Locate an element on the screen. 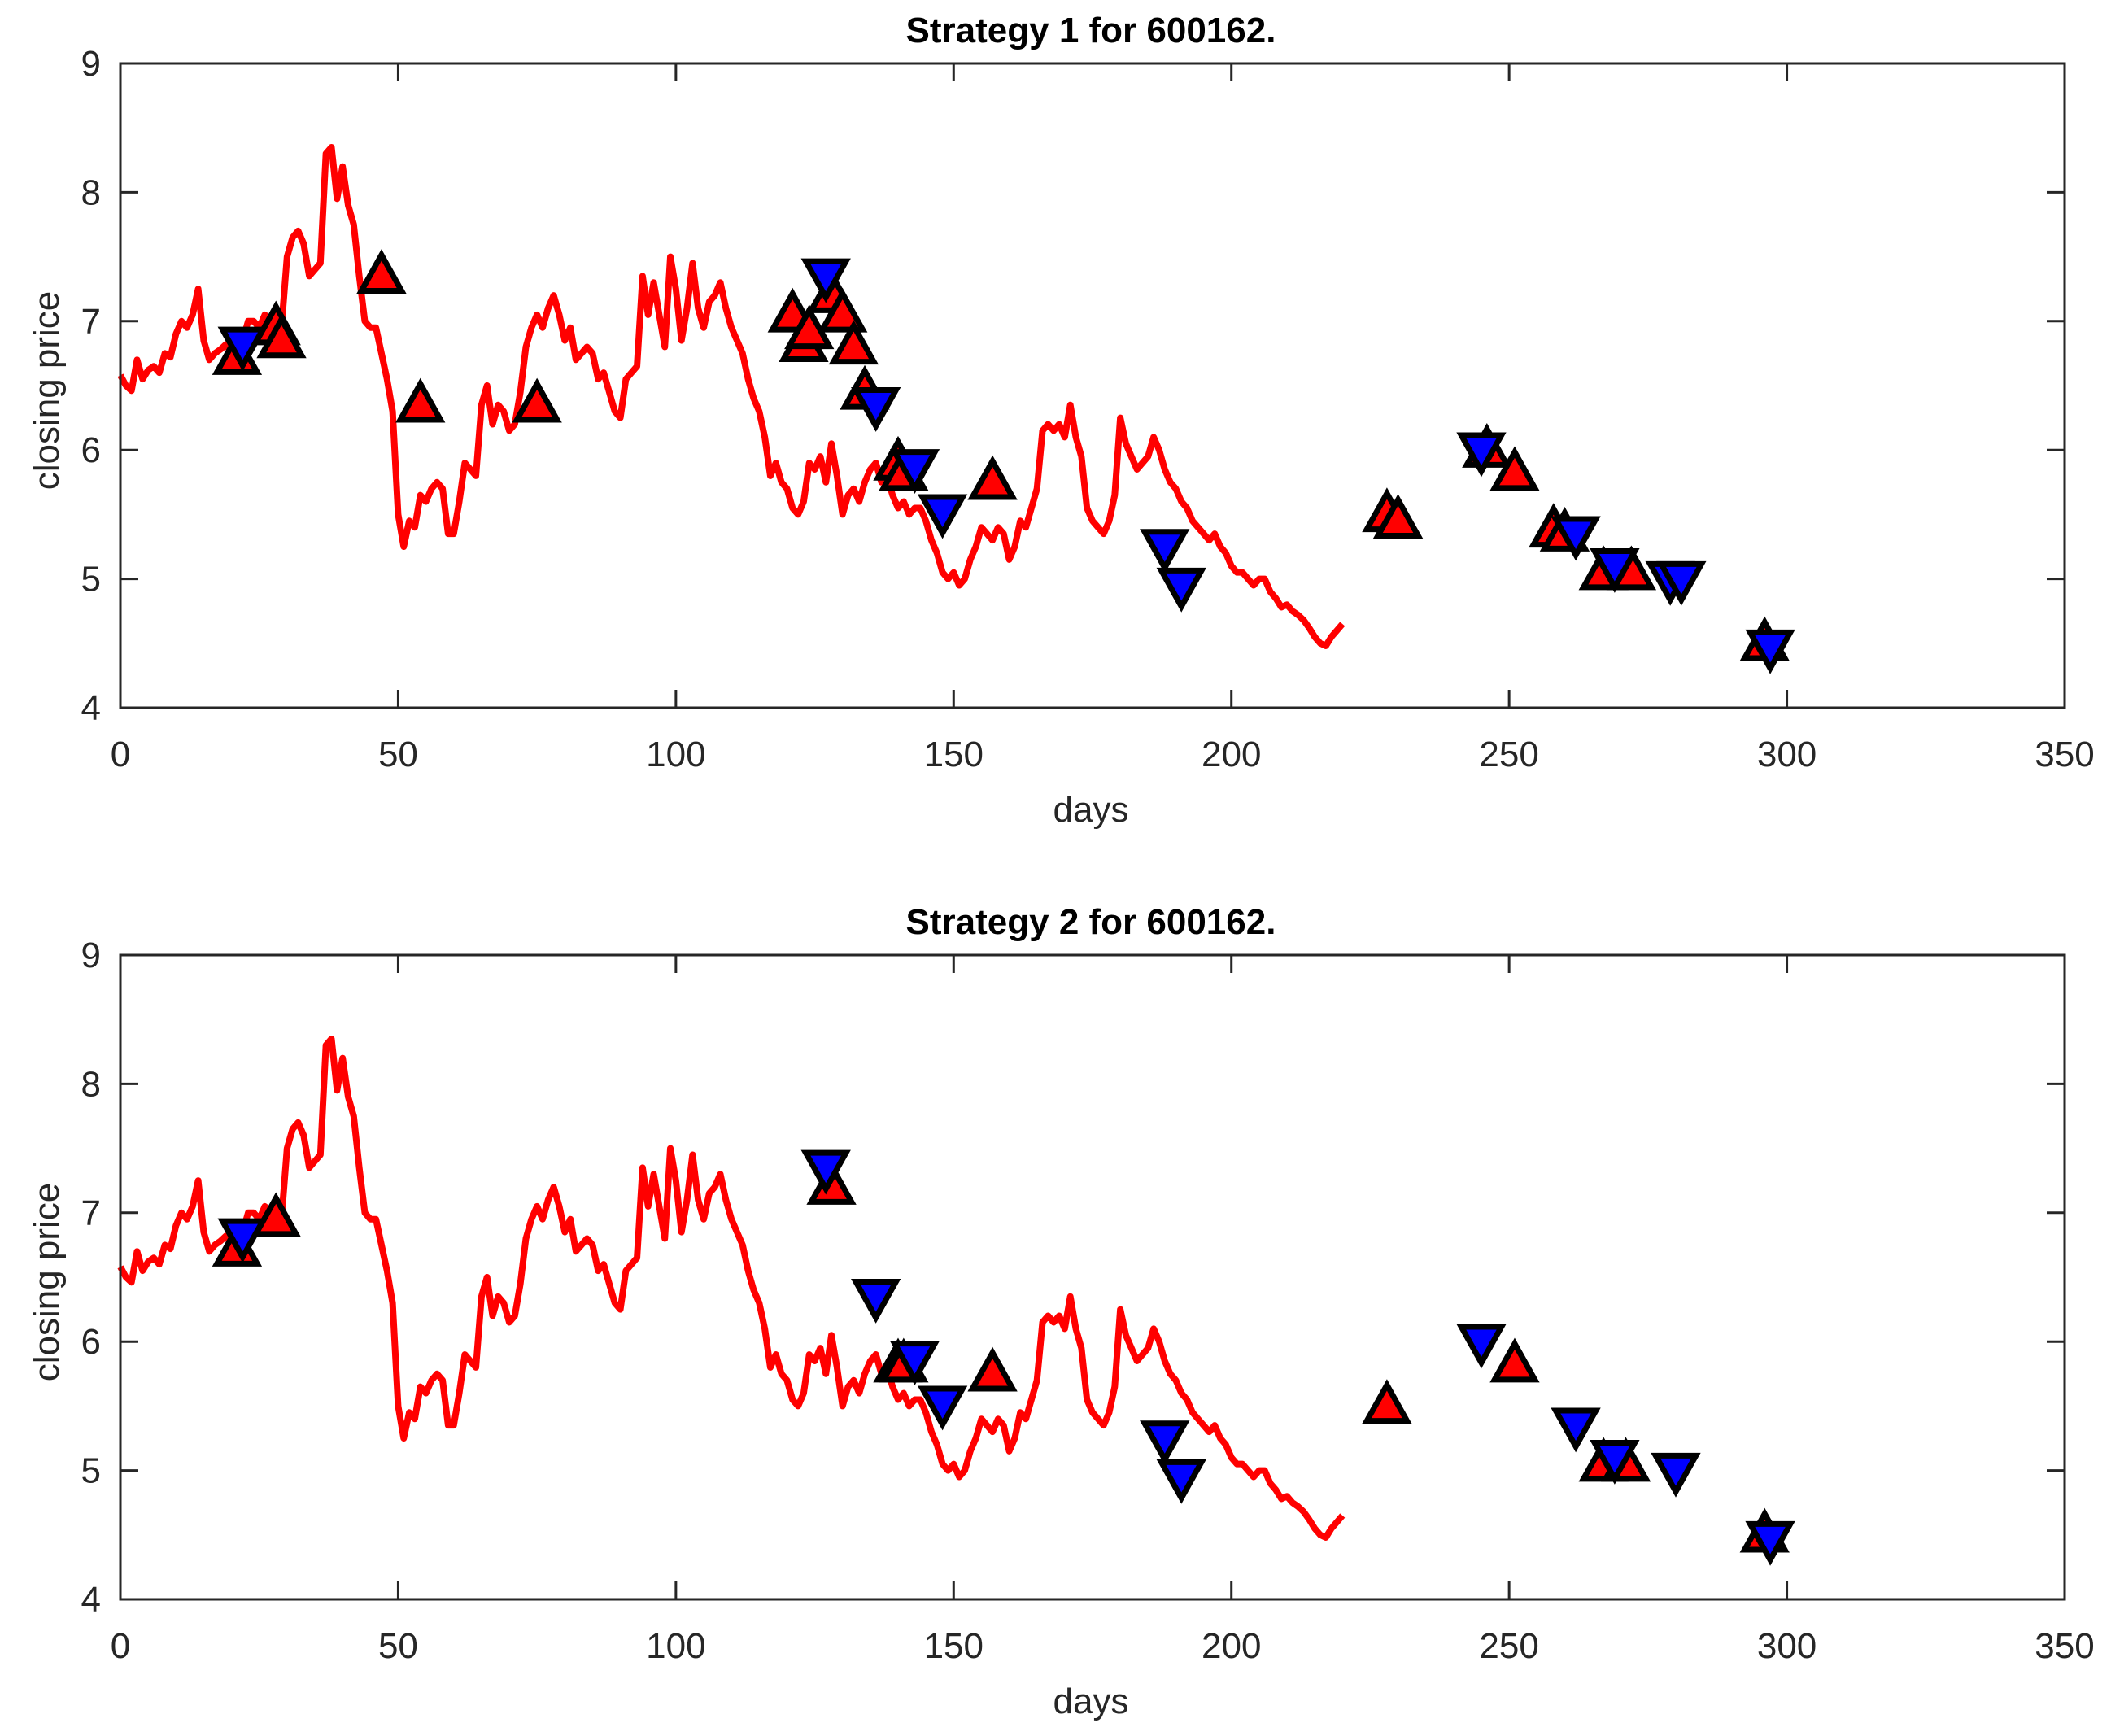  chart-title: Strategy 1 for 600162. is located at coordinates (1091, 30).